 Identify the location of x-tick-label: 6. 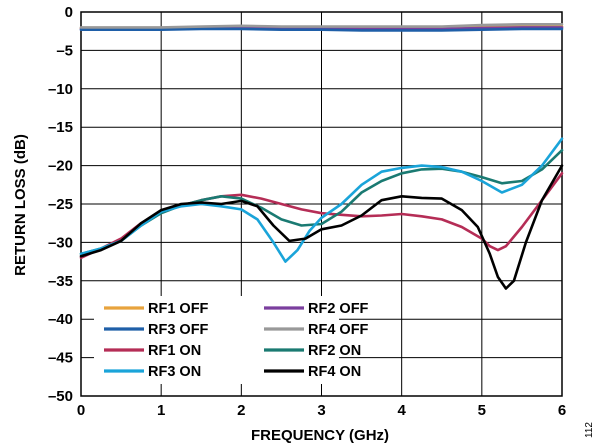
(562, 410).